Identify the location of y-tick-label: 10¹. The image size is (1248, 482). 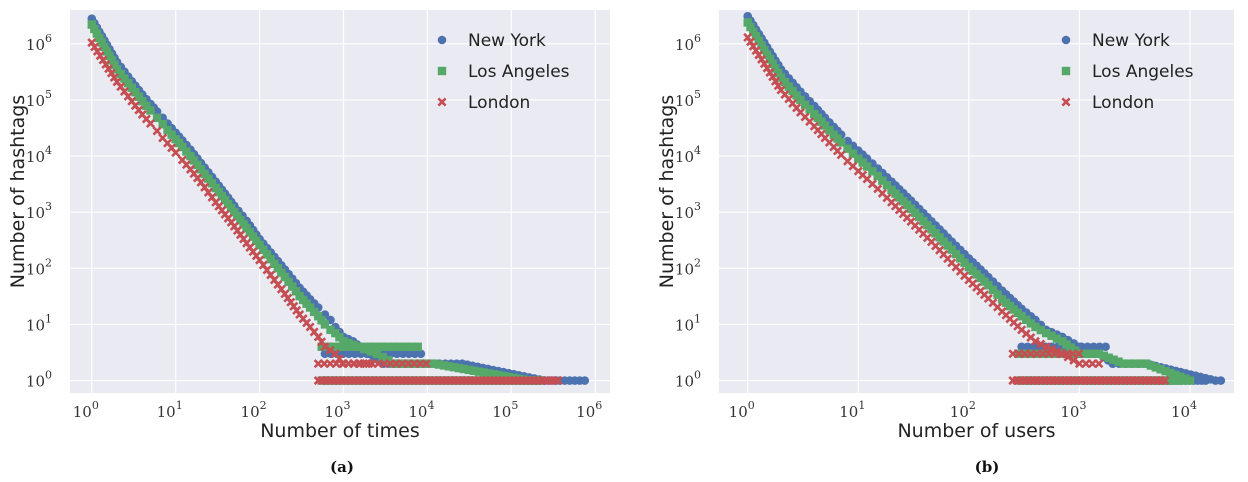
(39, 323).